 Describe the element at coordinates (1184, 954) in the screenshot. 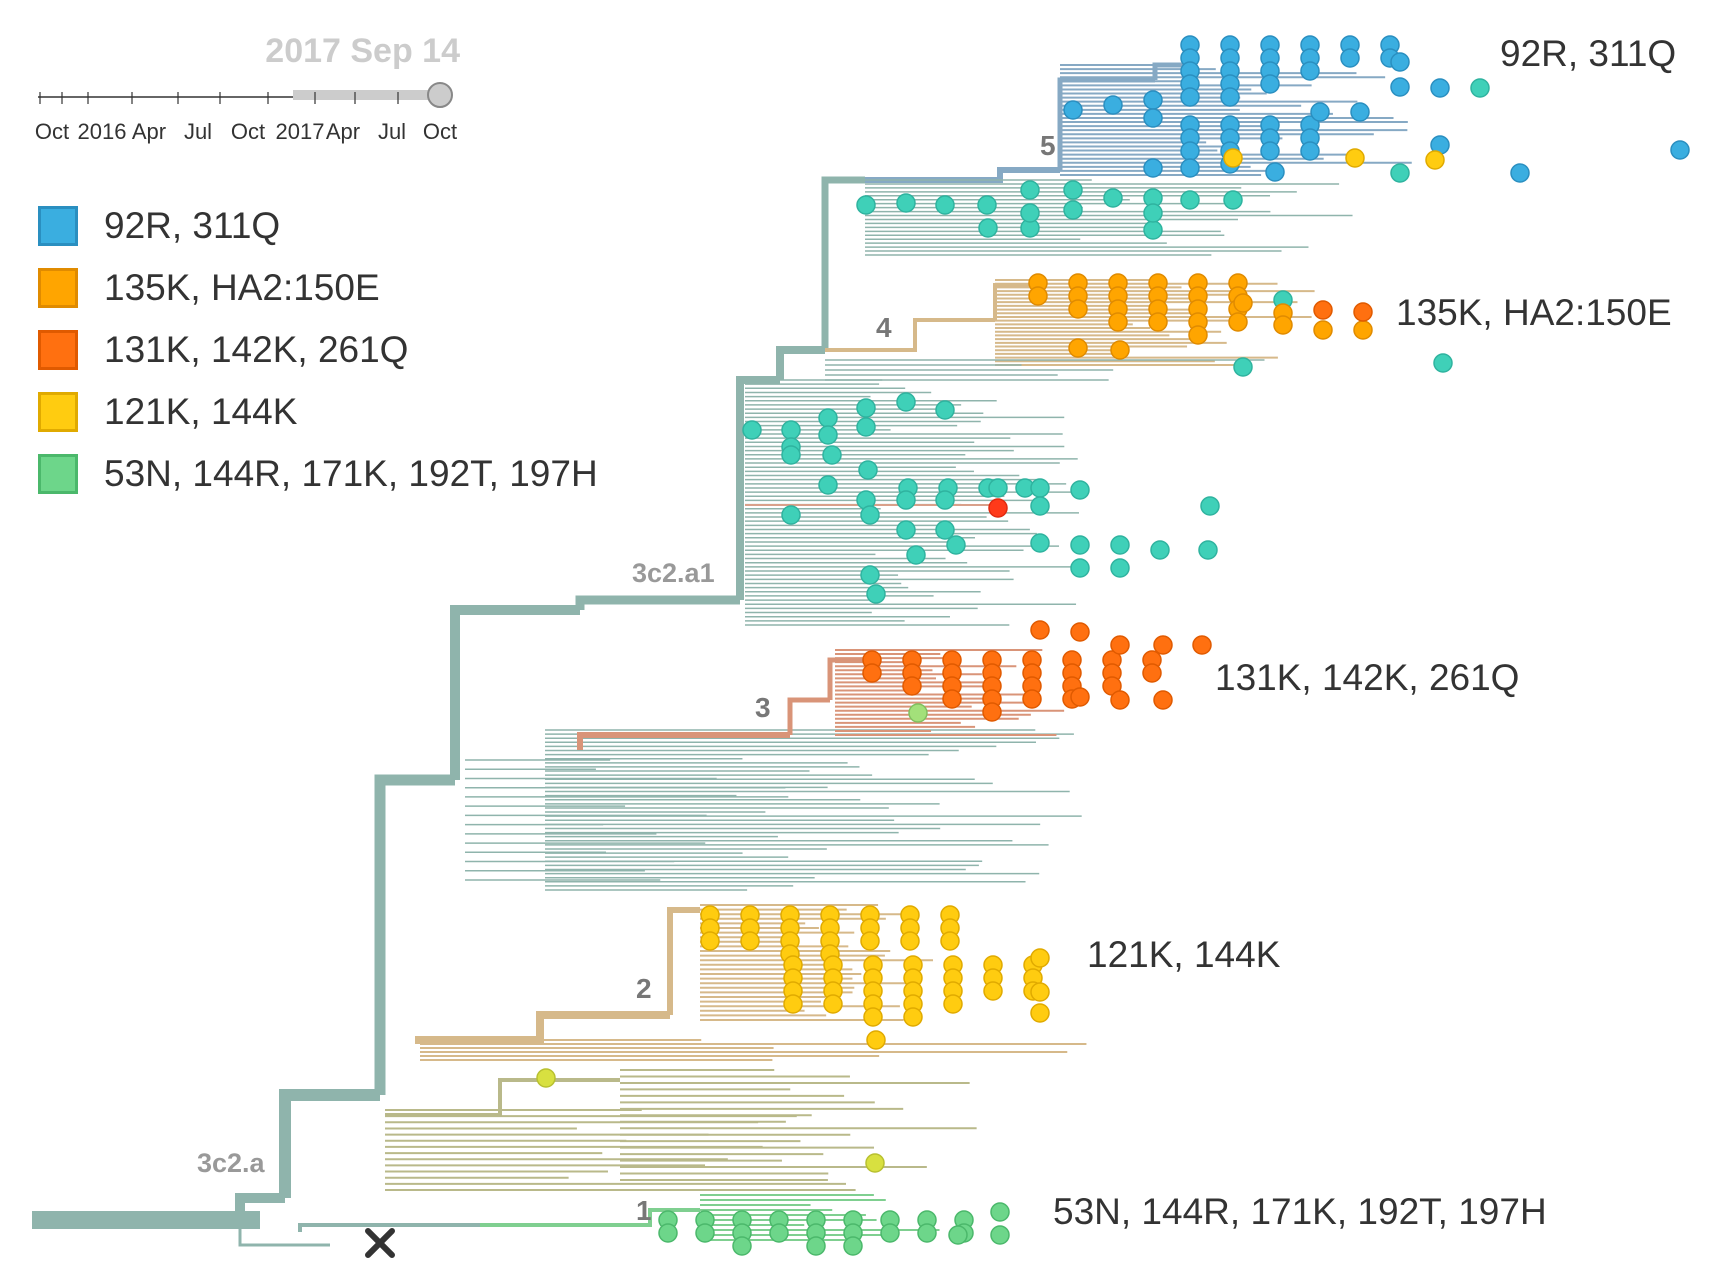

I see `mutation-label: 121K, 144K` at that location.